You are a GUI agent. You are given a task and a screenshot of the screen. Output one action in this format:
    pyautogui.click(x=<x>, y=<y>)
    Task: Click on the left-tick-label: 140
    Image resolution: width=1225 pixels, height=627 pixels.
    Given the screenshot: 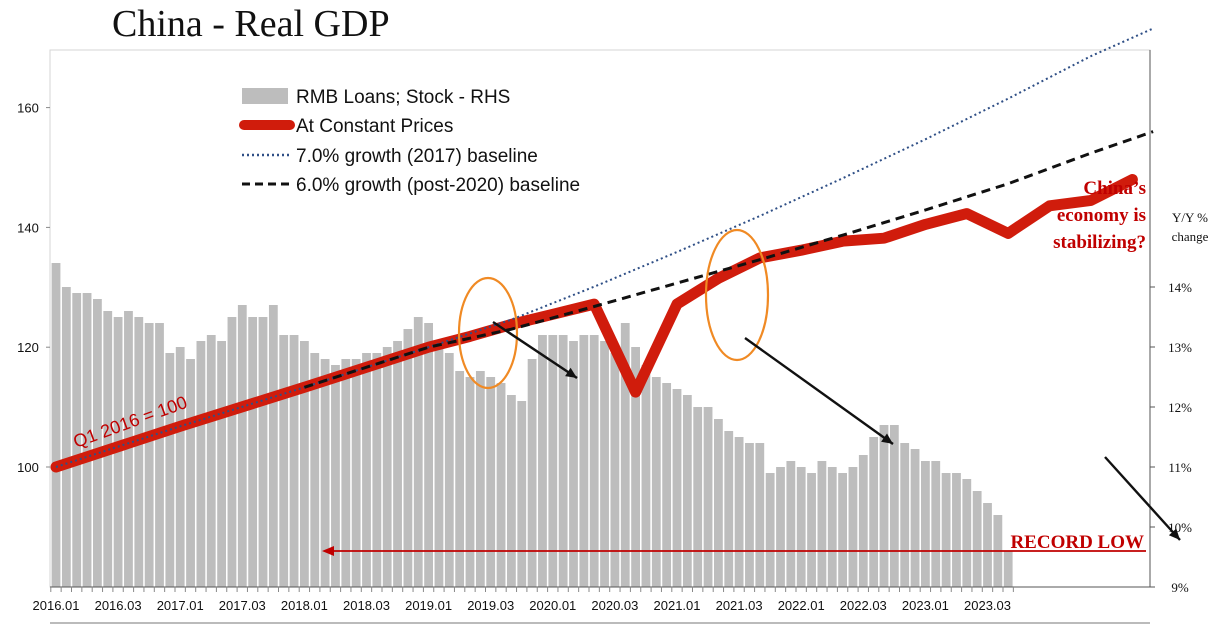 What is the action you would take?
    pyautogui.click(x=28, y=227)
    